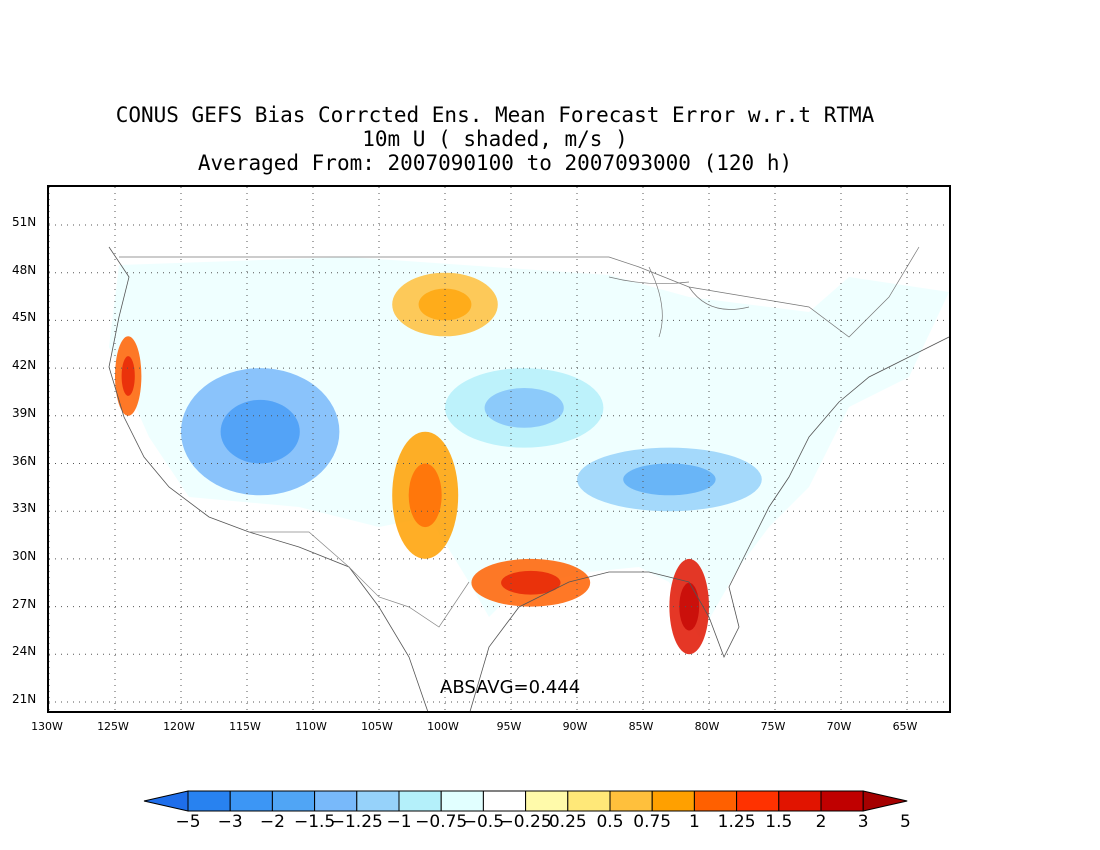 The image size is (1100, 850). I want to click on lon-tick-label: 90W, so click(575, 726).